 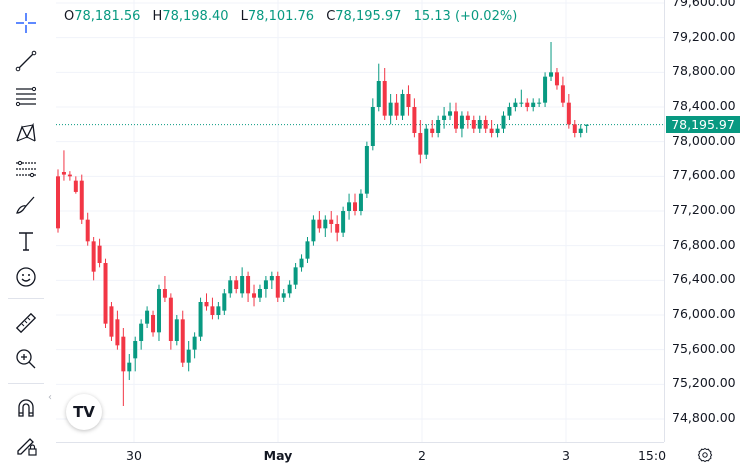 What do you see at coordinates (703, 124) in the screenshot?
I see `current-price-tag: 78,195.97` at bounding box center [703, 124].